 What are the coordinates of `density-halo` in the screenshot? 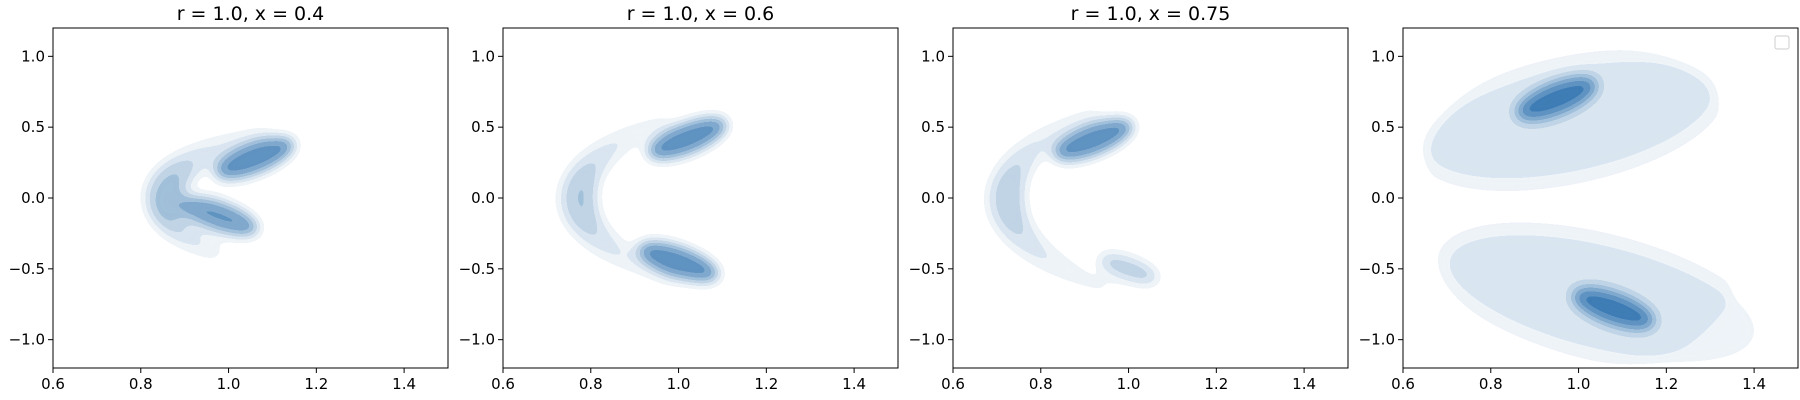 It's located at (1569, 120).